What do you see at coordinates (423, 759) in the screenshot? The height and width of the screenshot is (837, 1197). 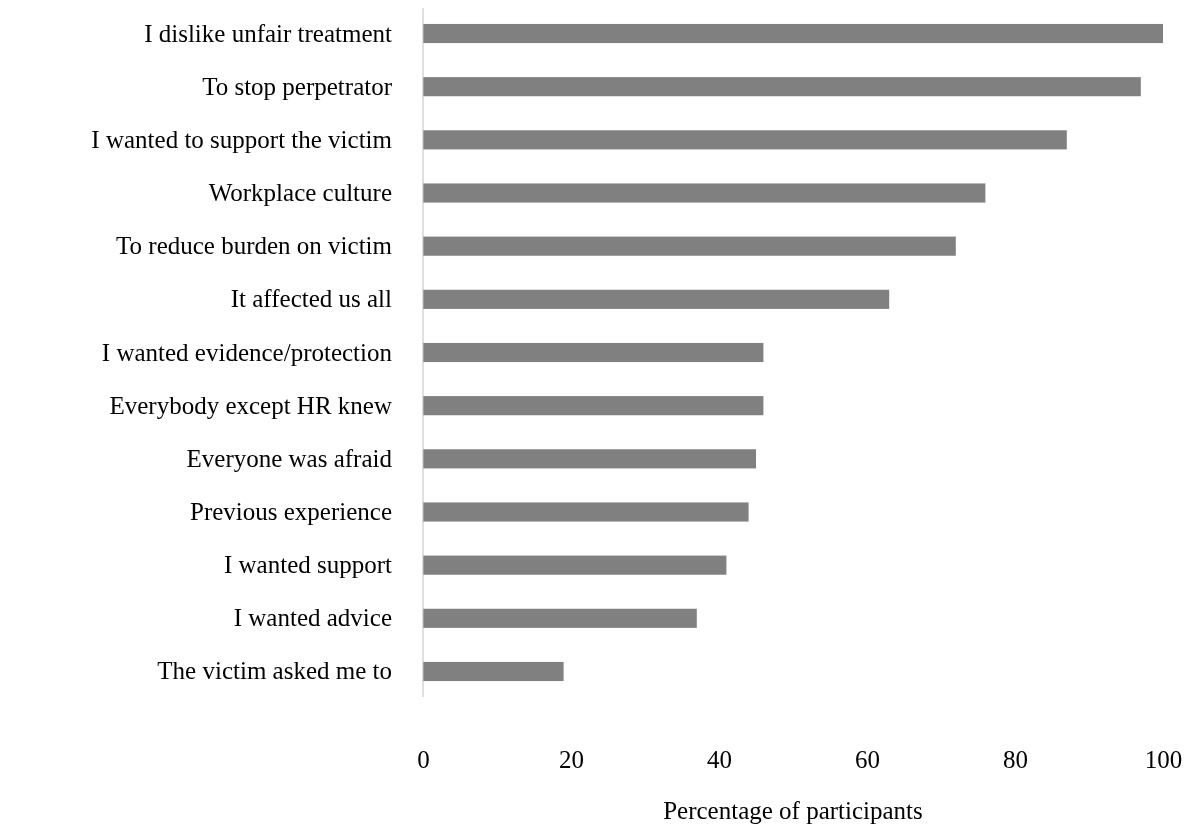 I see `x-tick-label: 0` at bounding box center [423, 759].